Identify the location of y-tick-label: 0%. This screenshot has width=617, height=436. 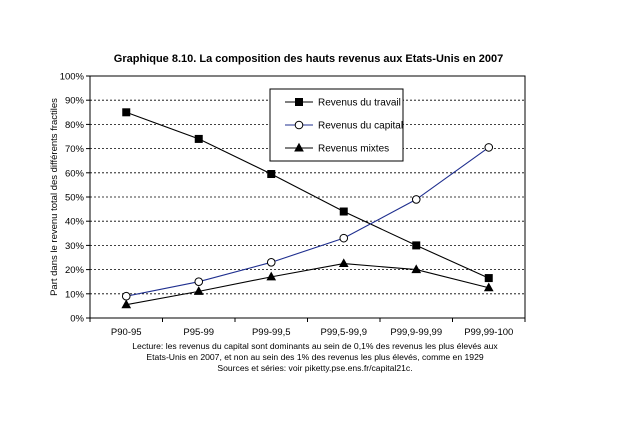
(77, 319).